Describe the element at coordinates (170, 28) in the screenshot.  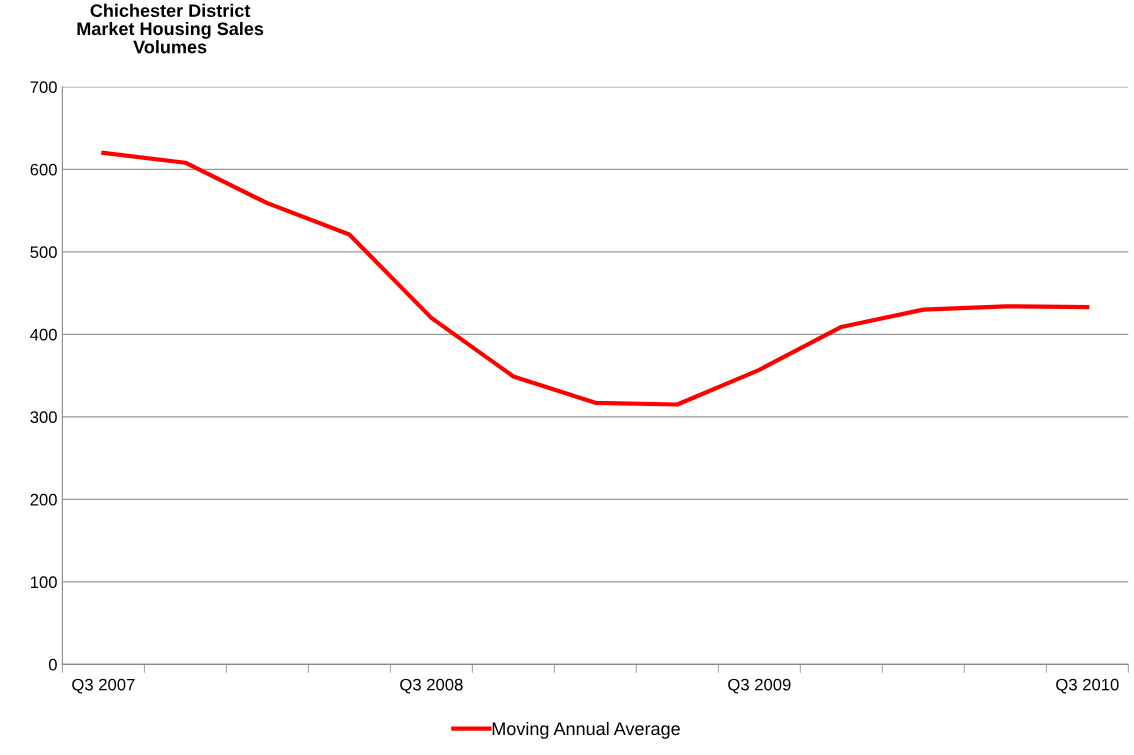
I see `chart-title: Chichester District Market Housing Sales Volumes` at that location.